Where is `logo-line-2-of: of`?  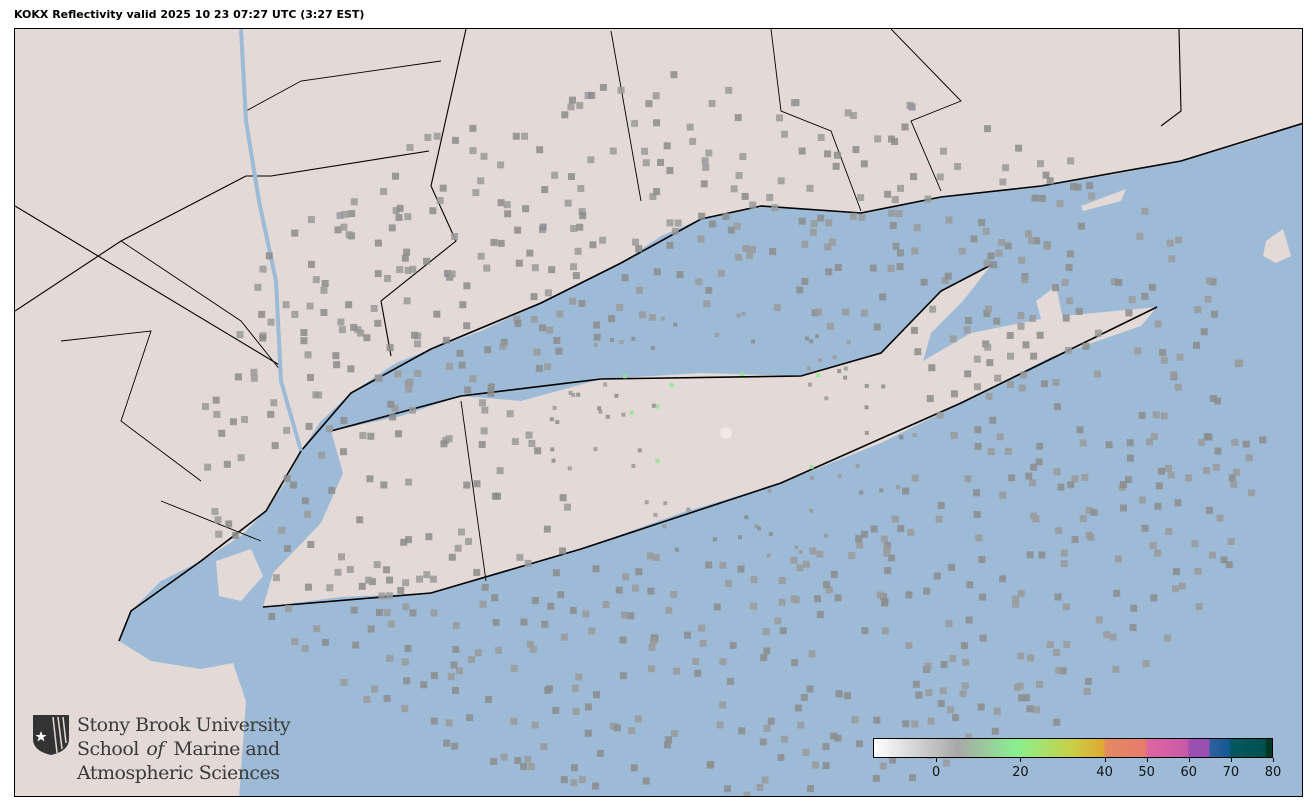
logo-line-2-of: of is located at coordinates (155, 749).